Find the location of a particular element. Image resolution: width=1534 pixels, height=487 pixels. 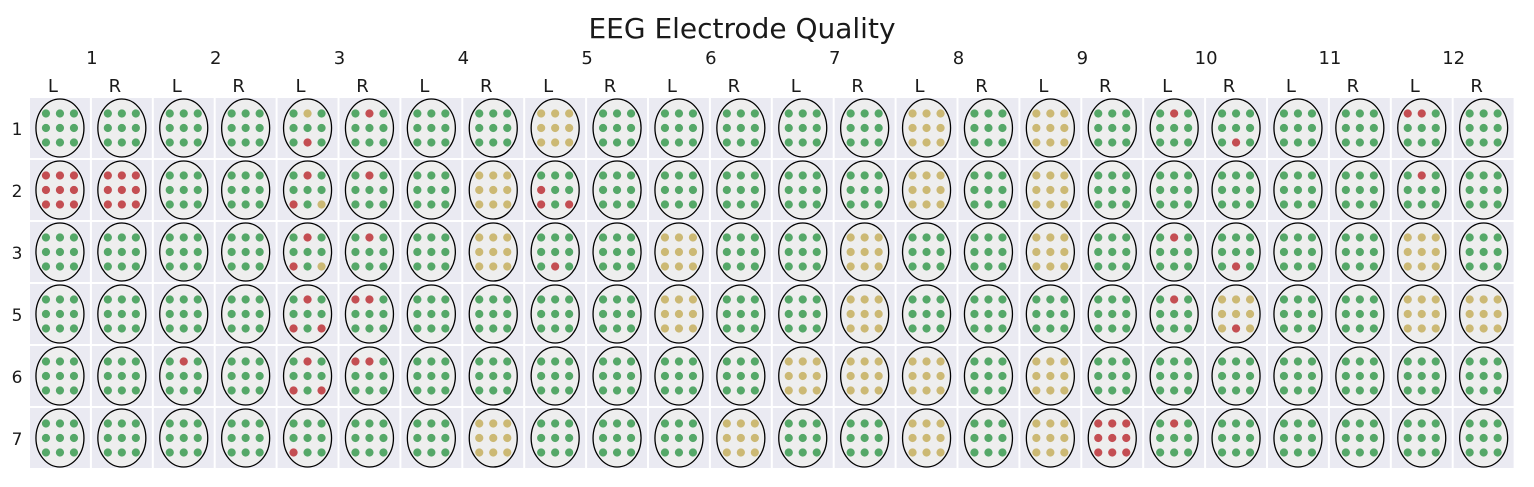

side-label: R is located at coordinates (981, 86).